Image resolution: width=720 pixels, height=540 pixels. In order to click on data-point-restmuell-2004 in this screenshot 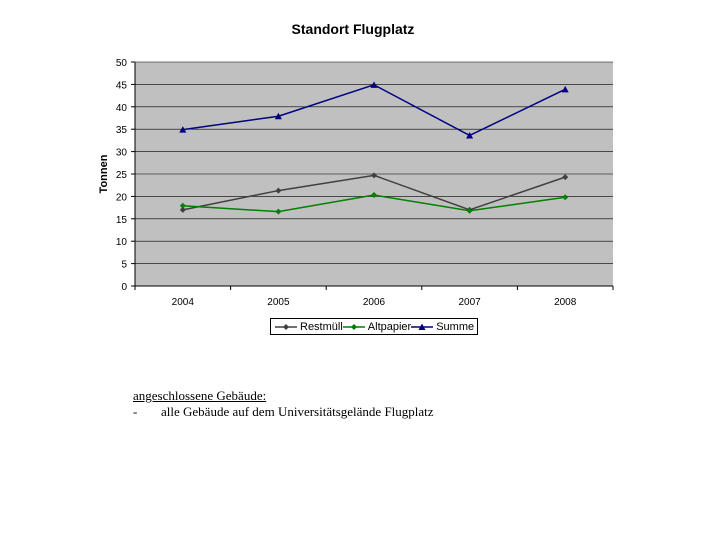, I will do `click(182, 209)`.